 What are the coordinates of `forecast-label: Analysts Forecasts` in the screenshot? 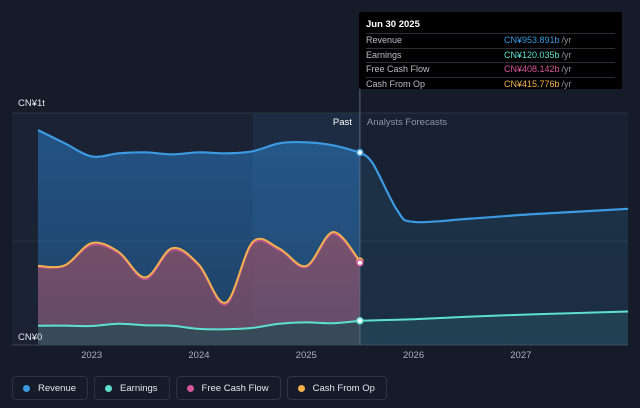 It's located at (407, 122).